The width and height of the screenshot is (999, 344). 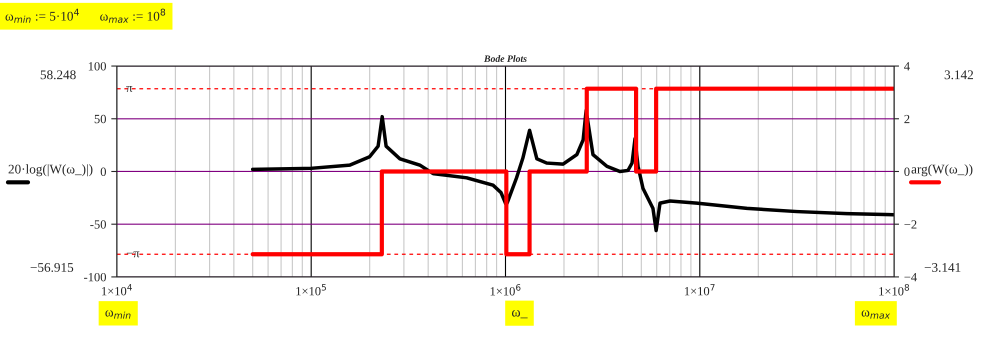 What do you see at coordinates (117, 314) in the screenshot?
I see `text: ω$_{min}$` at bounding box center [117, 314].